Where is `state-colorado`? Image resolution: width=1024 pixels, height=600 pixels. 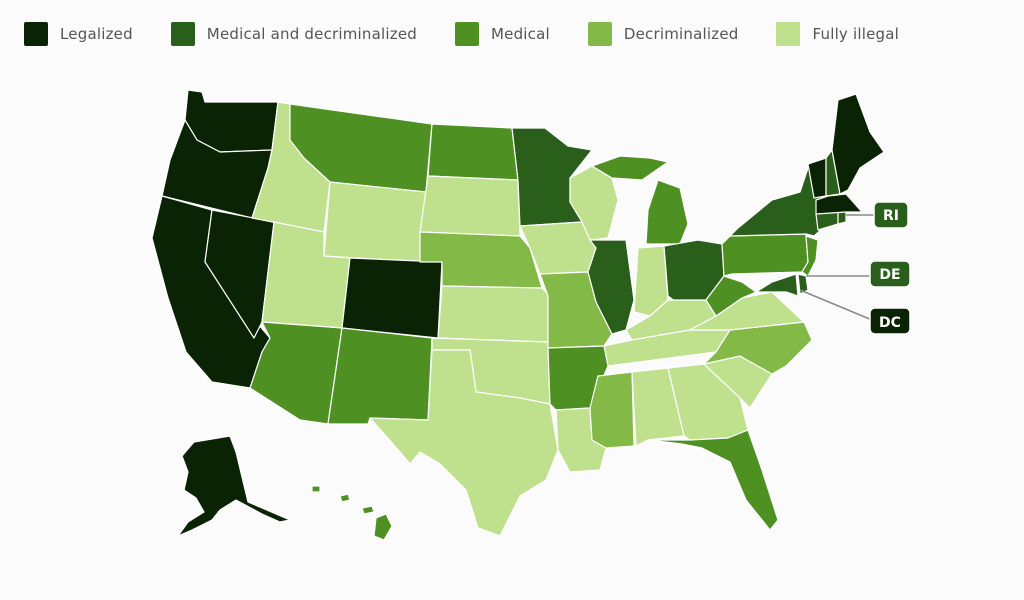
state-colorado is located at coordinates (392, 298).